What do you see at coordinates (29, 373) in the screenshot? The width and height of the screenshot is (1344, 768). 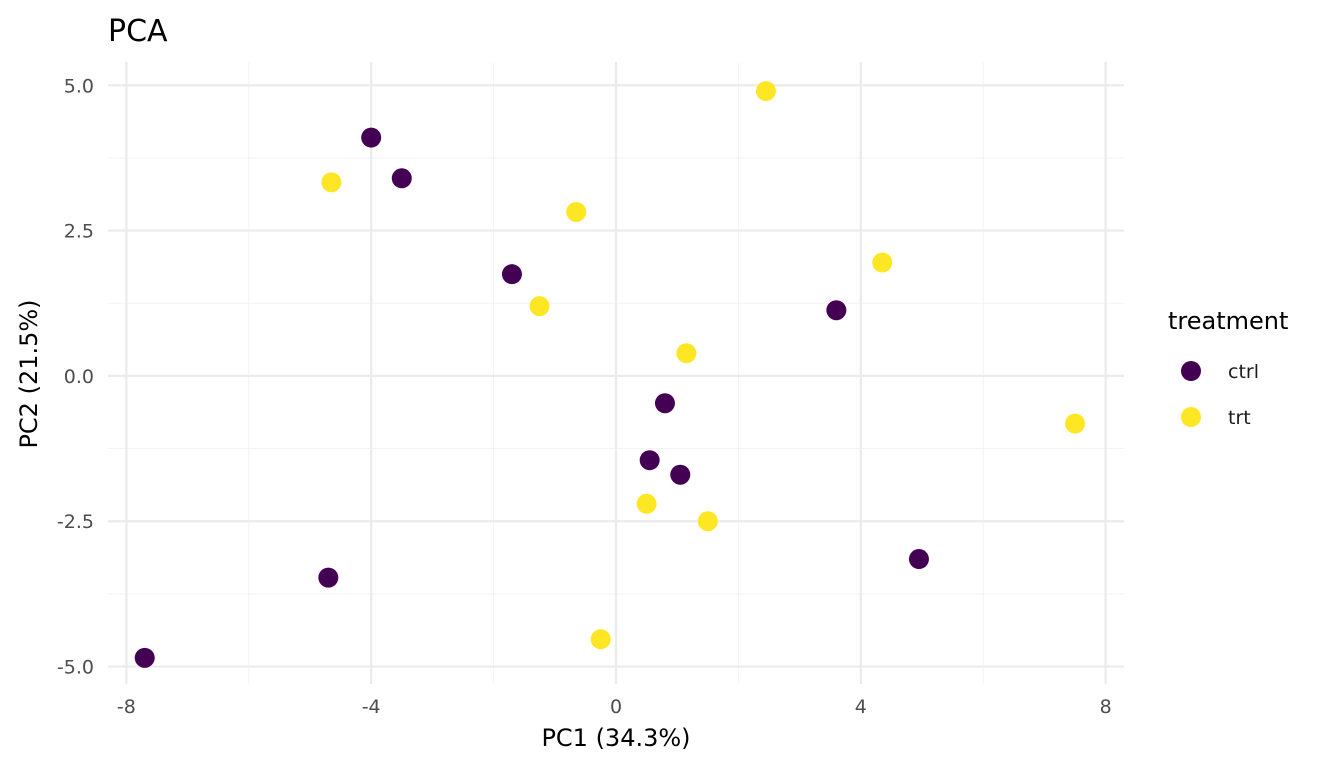 I see `y-axis-title: PC2 (21.5%)` at bounding box center [29, 373].